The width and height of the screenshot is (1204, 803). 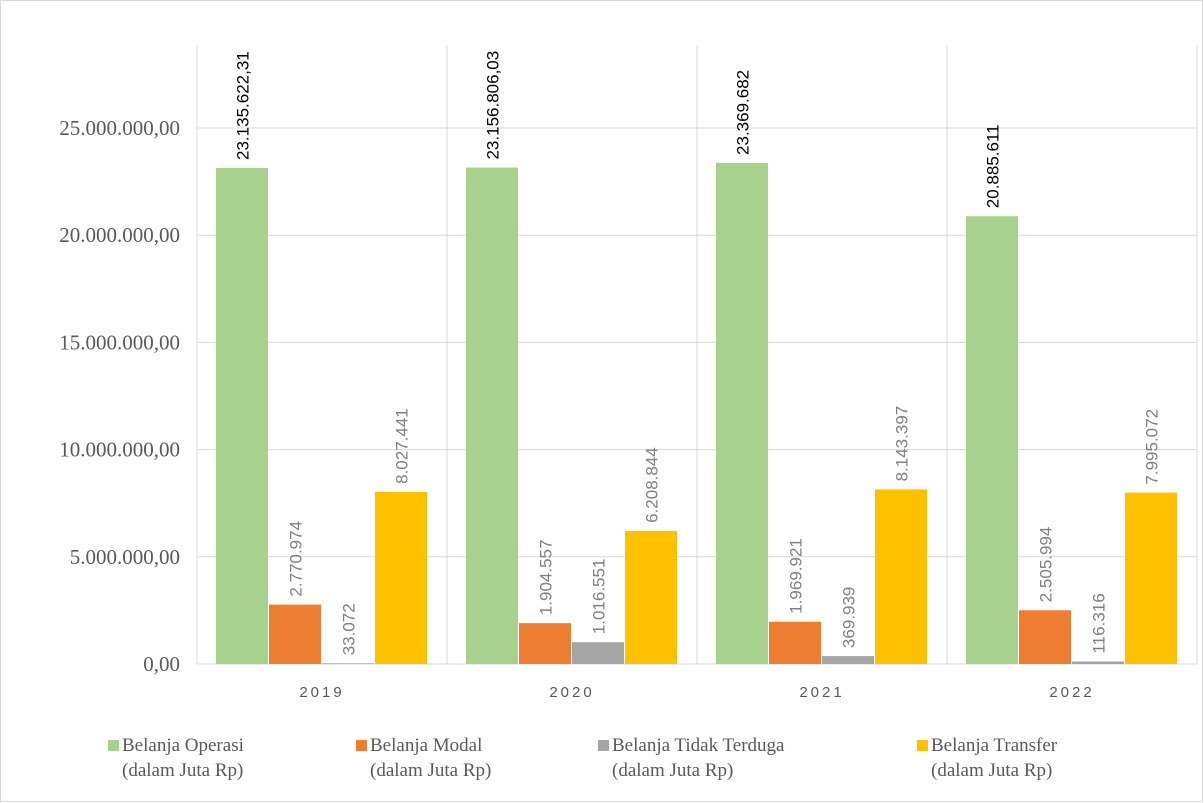 What do you see at coordinates (849, 617) in the screenshot?
I see `data-label: 369.939` at bounding box center [849, 617].